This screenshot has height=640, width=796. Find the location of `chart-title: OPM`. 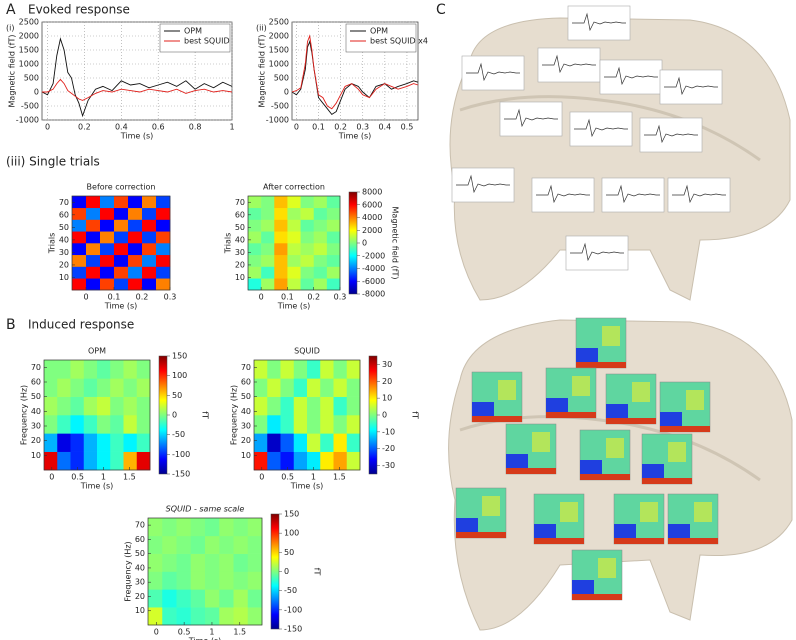

chart-title: OPM is located at coordinates (97, 351).